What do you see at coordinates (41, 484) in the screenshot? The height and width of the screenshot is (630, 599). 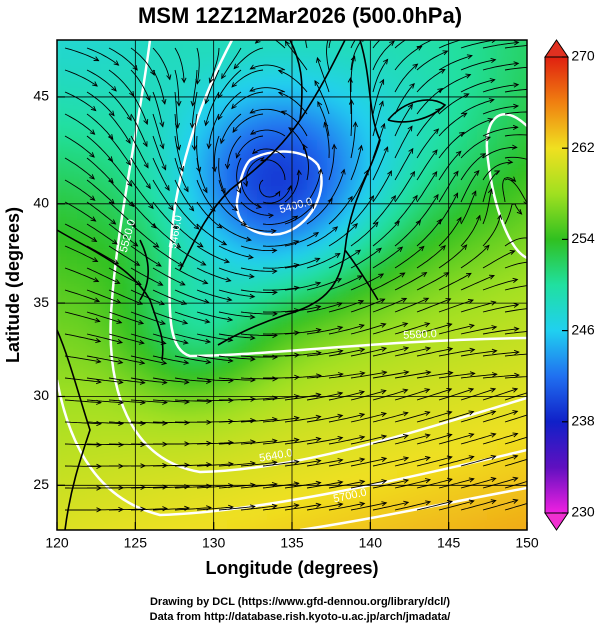 I see `y-tick-label: 25` at bounding box center [41, 484].